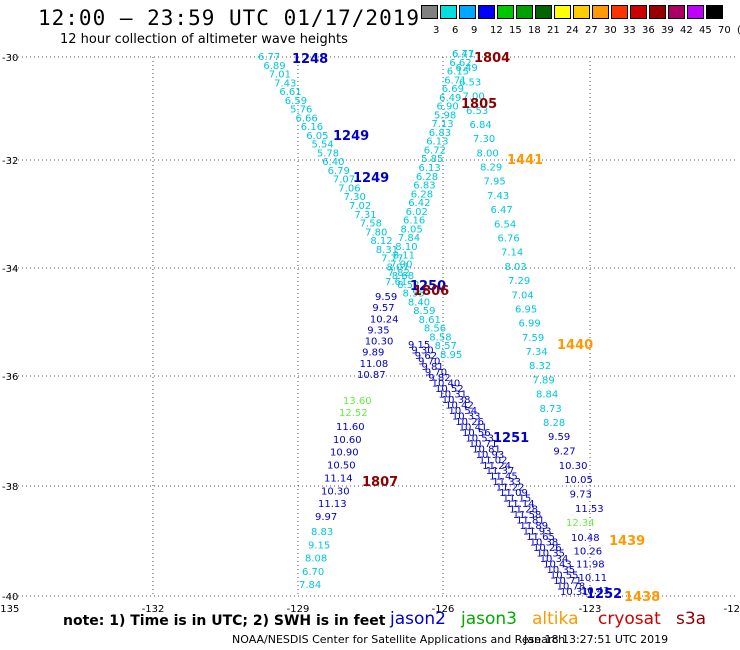 The image size is (740, 650). What do you see at coordinates (537, 352) in the screenshot?
I see `wave-height-value: 7.34` at bounding box center [537, 352].